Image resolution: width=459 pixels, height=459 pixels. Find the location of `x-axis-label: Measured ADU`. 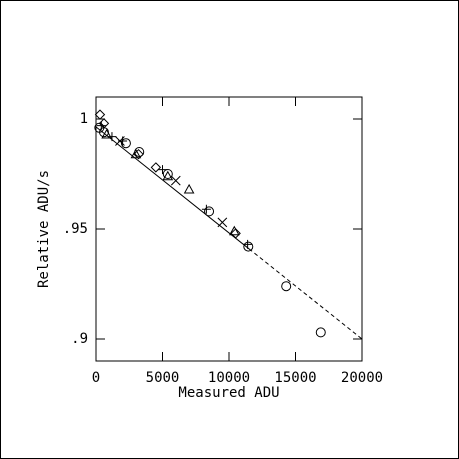

x-axis-label: Measured ADU is located at coordinates (228, 393).